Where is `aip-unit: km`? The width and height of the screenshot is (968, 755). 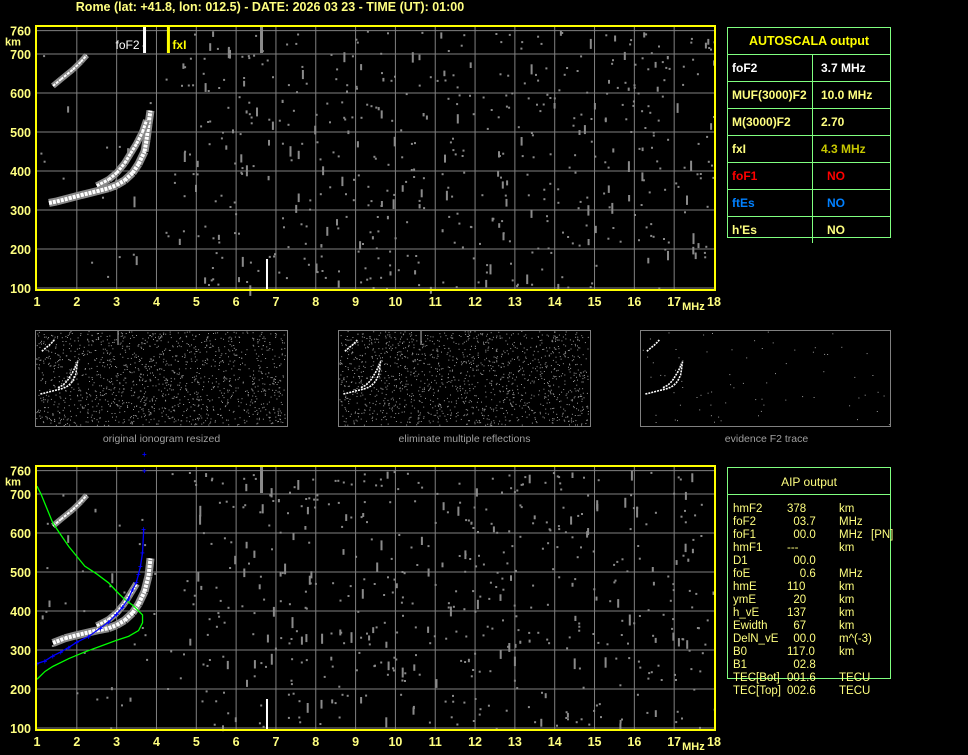
aip-unit: km is located at coordinates (847, 548).